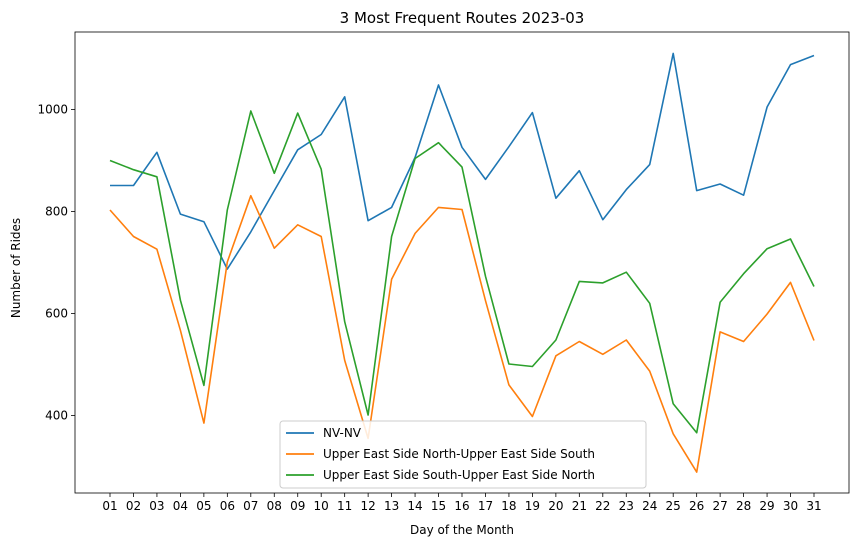 The width and height of the screenshot is (859, 547). Describe the element at coordinates (52, 110) in the screenshot. I see `y-tick-label: 1000` at that location.